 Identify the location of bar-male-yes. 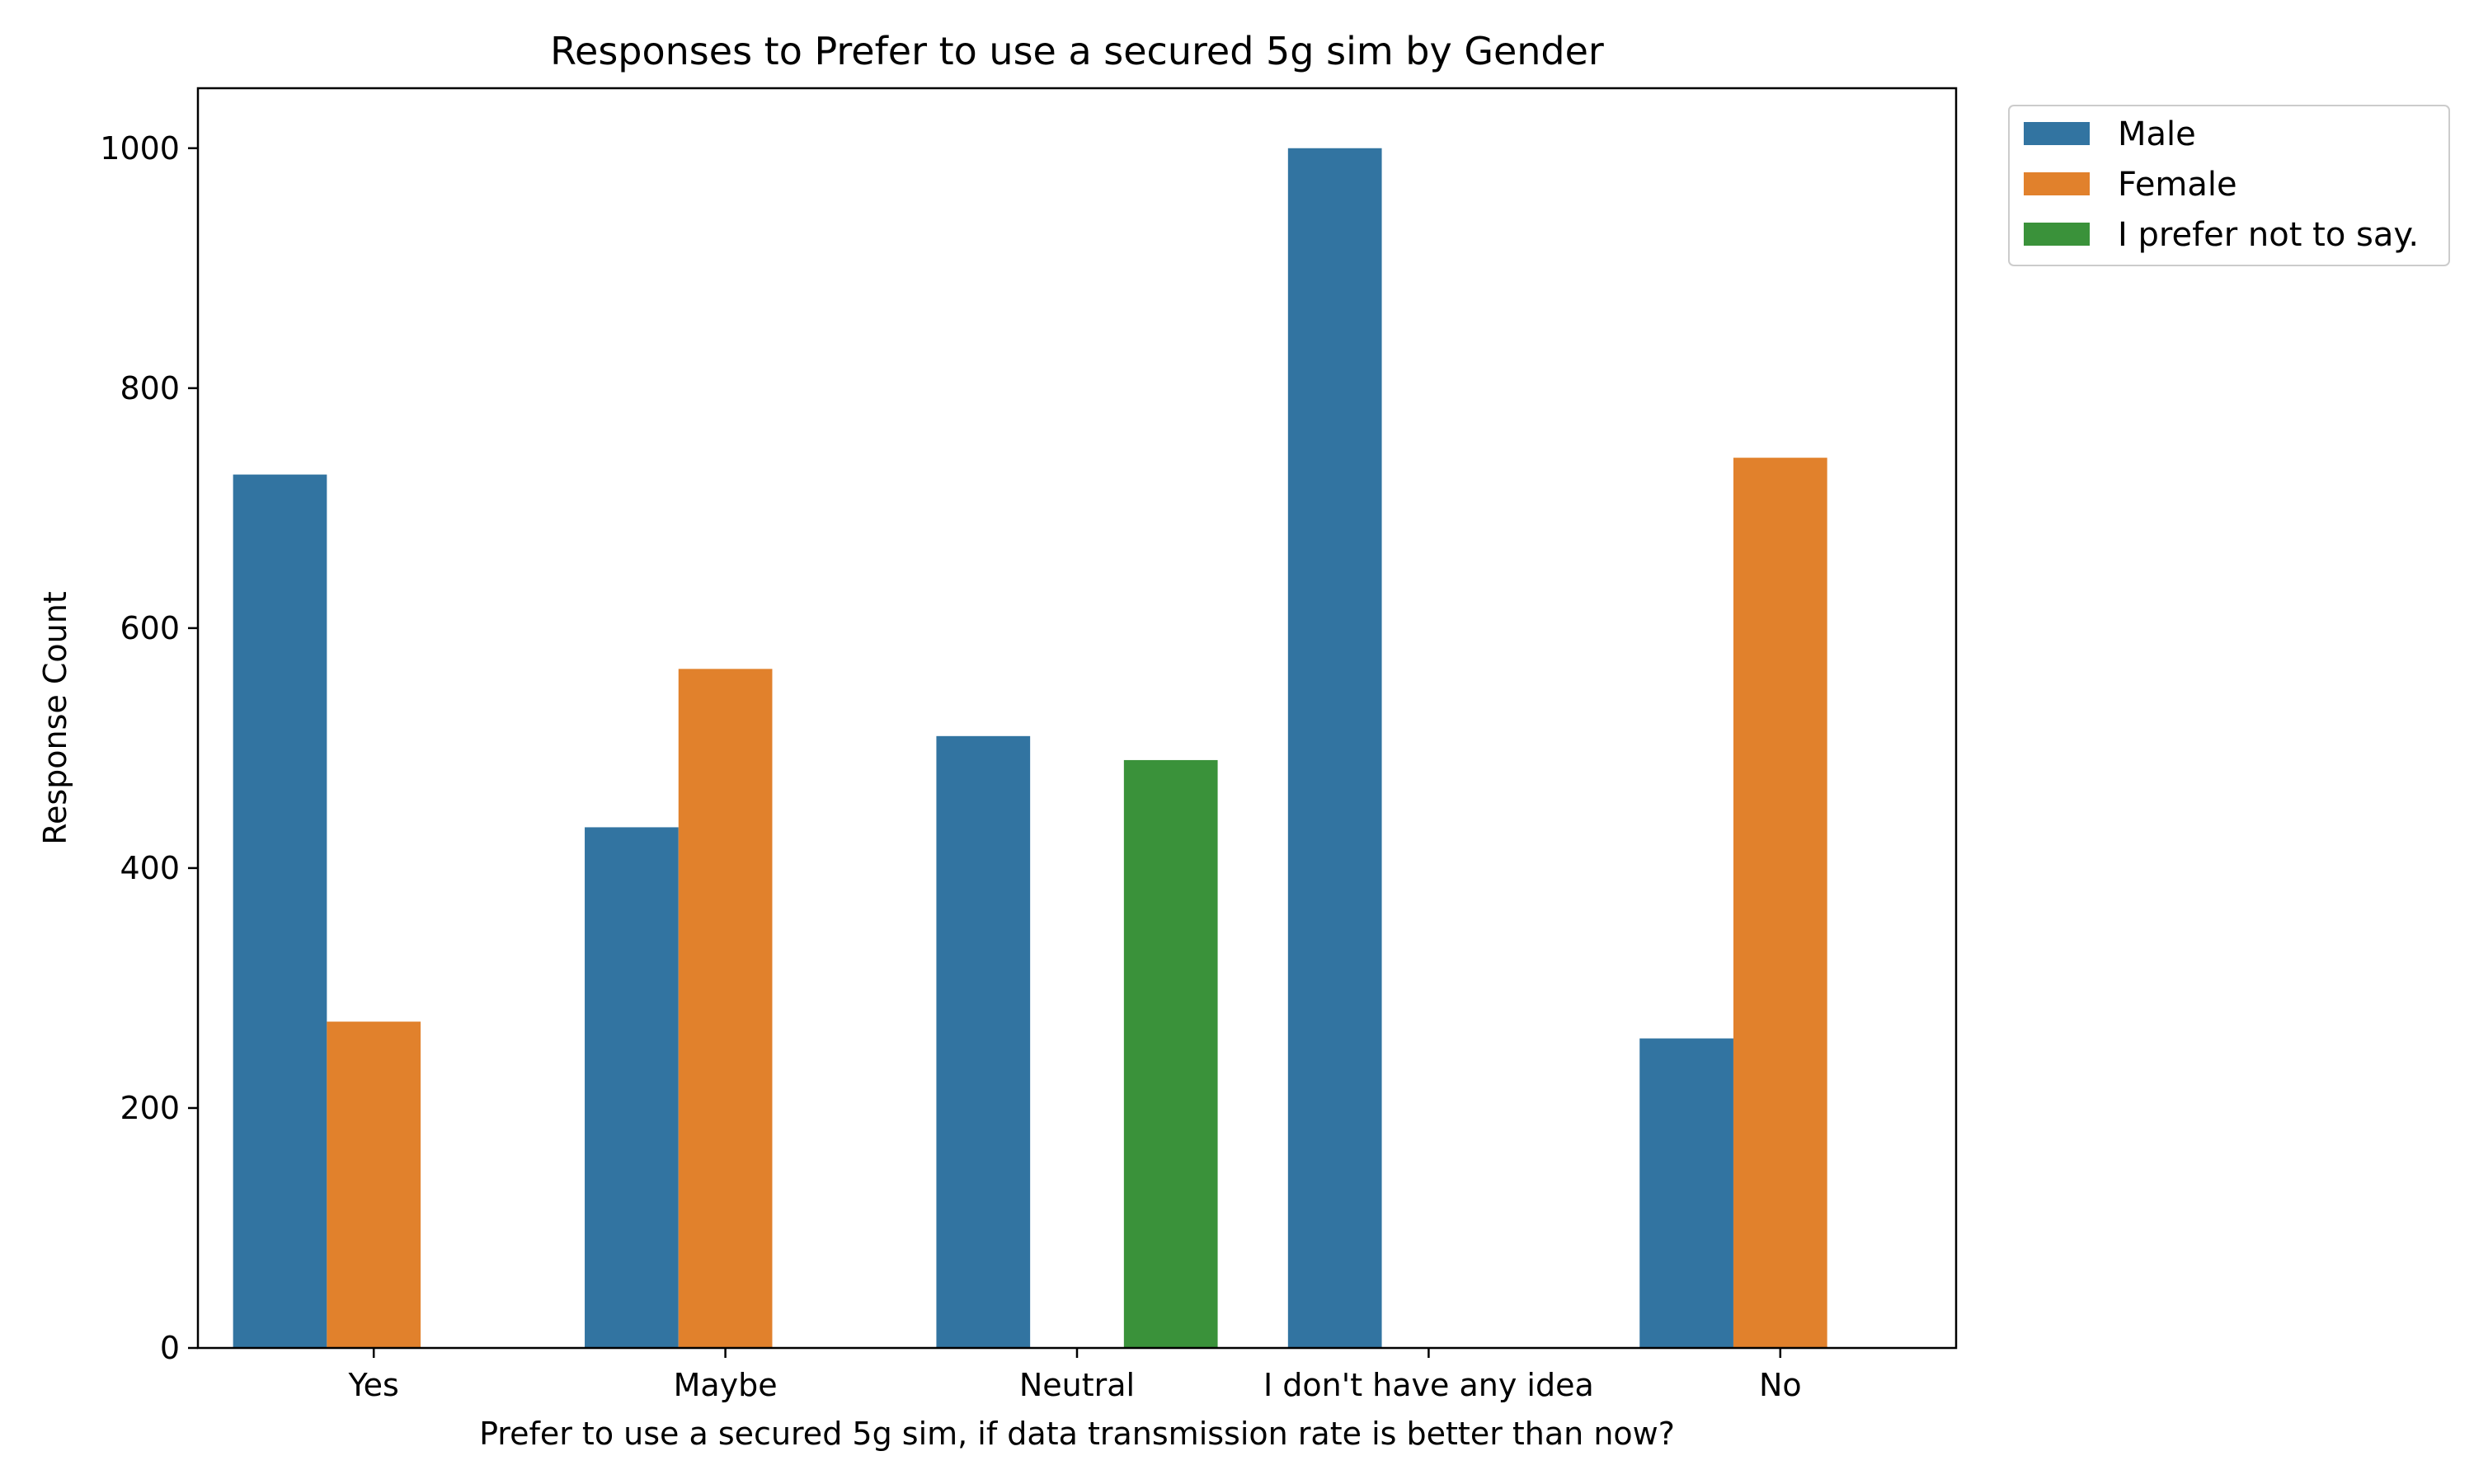
(280, 911).